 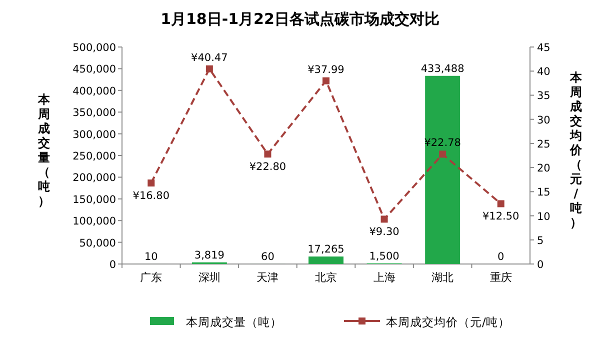 What do you see at coordinates (543, 168) in the screenshot?
I see `y2-tick-label: 20` at bounding box center [543, 168].